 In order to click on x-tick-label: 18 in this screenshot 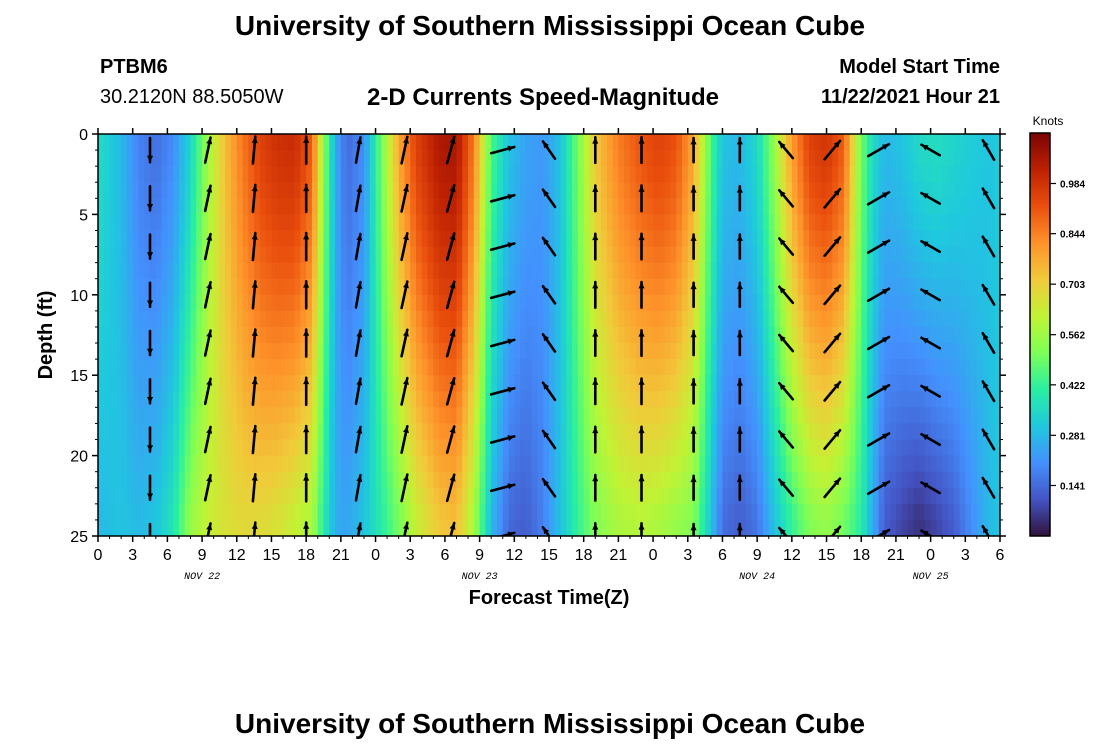, I will do `click(861, 555)`.